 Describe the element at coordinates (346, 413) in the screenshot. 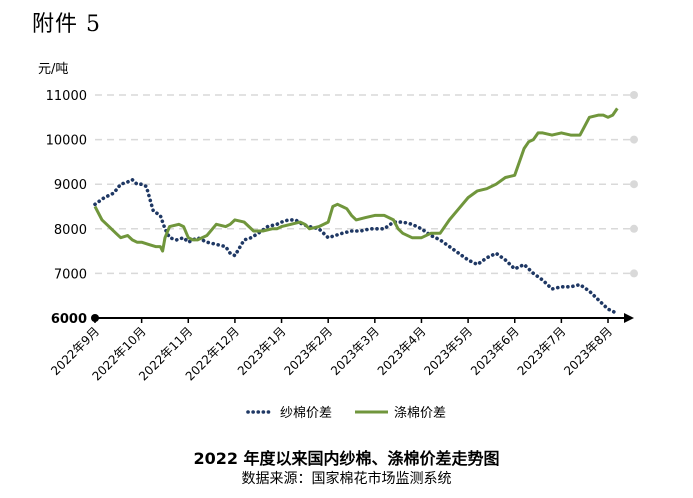

I see `legend: 纱棉价差 涤棉价差` at that location.